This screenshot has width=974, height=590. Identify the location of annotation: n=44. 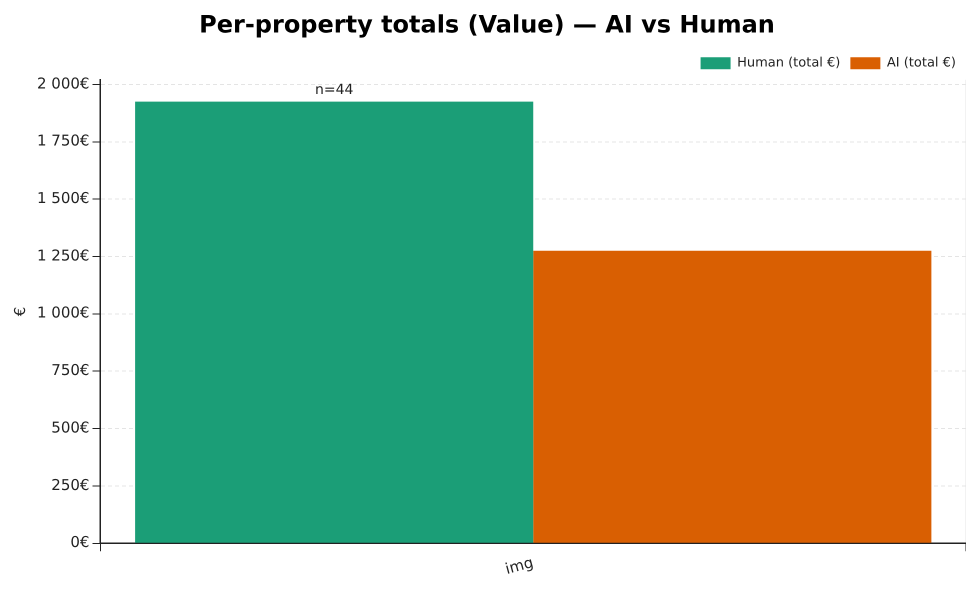
(334, 90).